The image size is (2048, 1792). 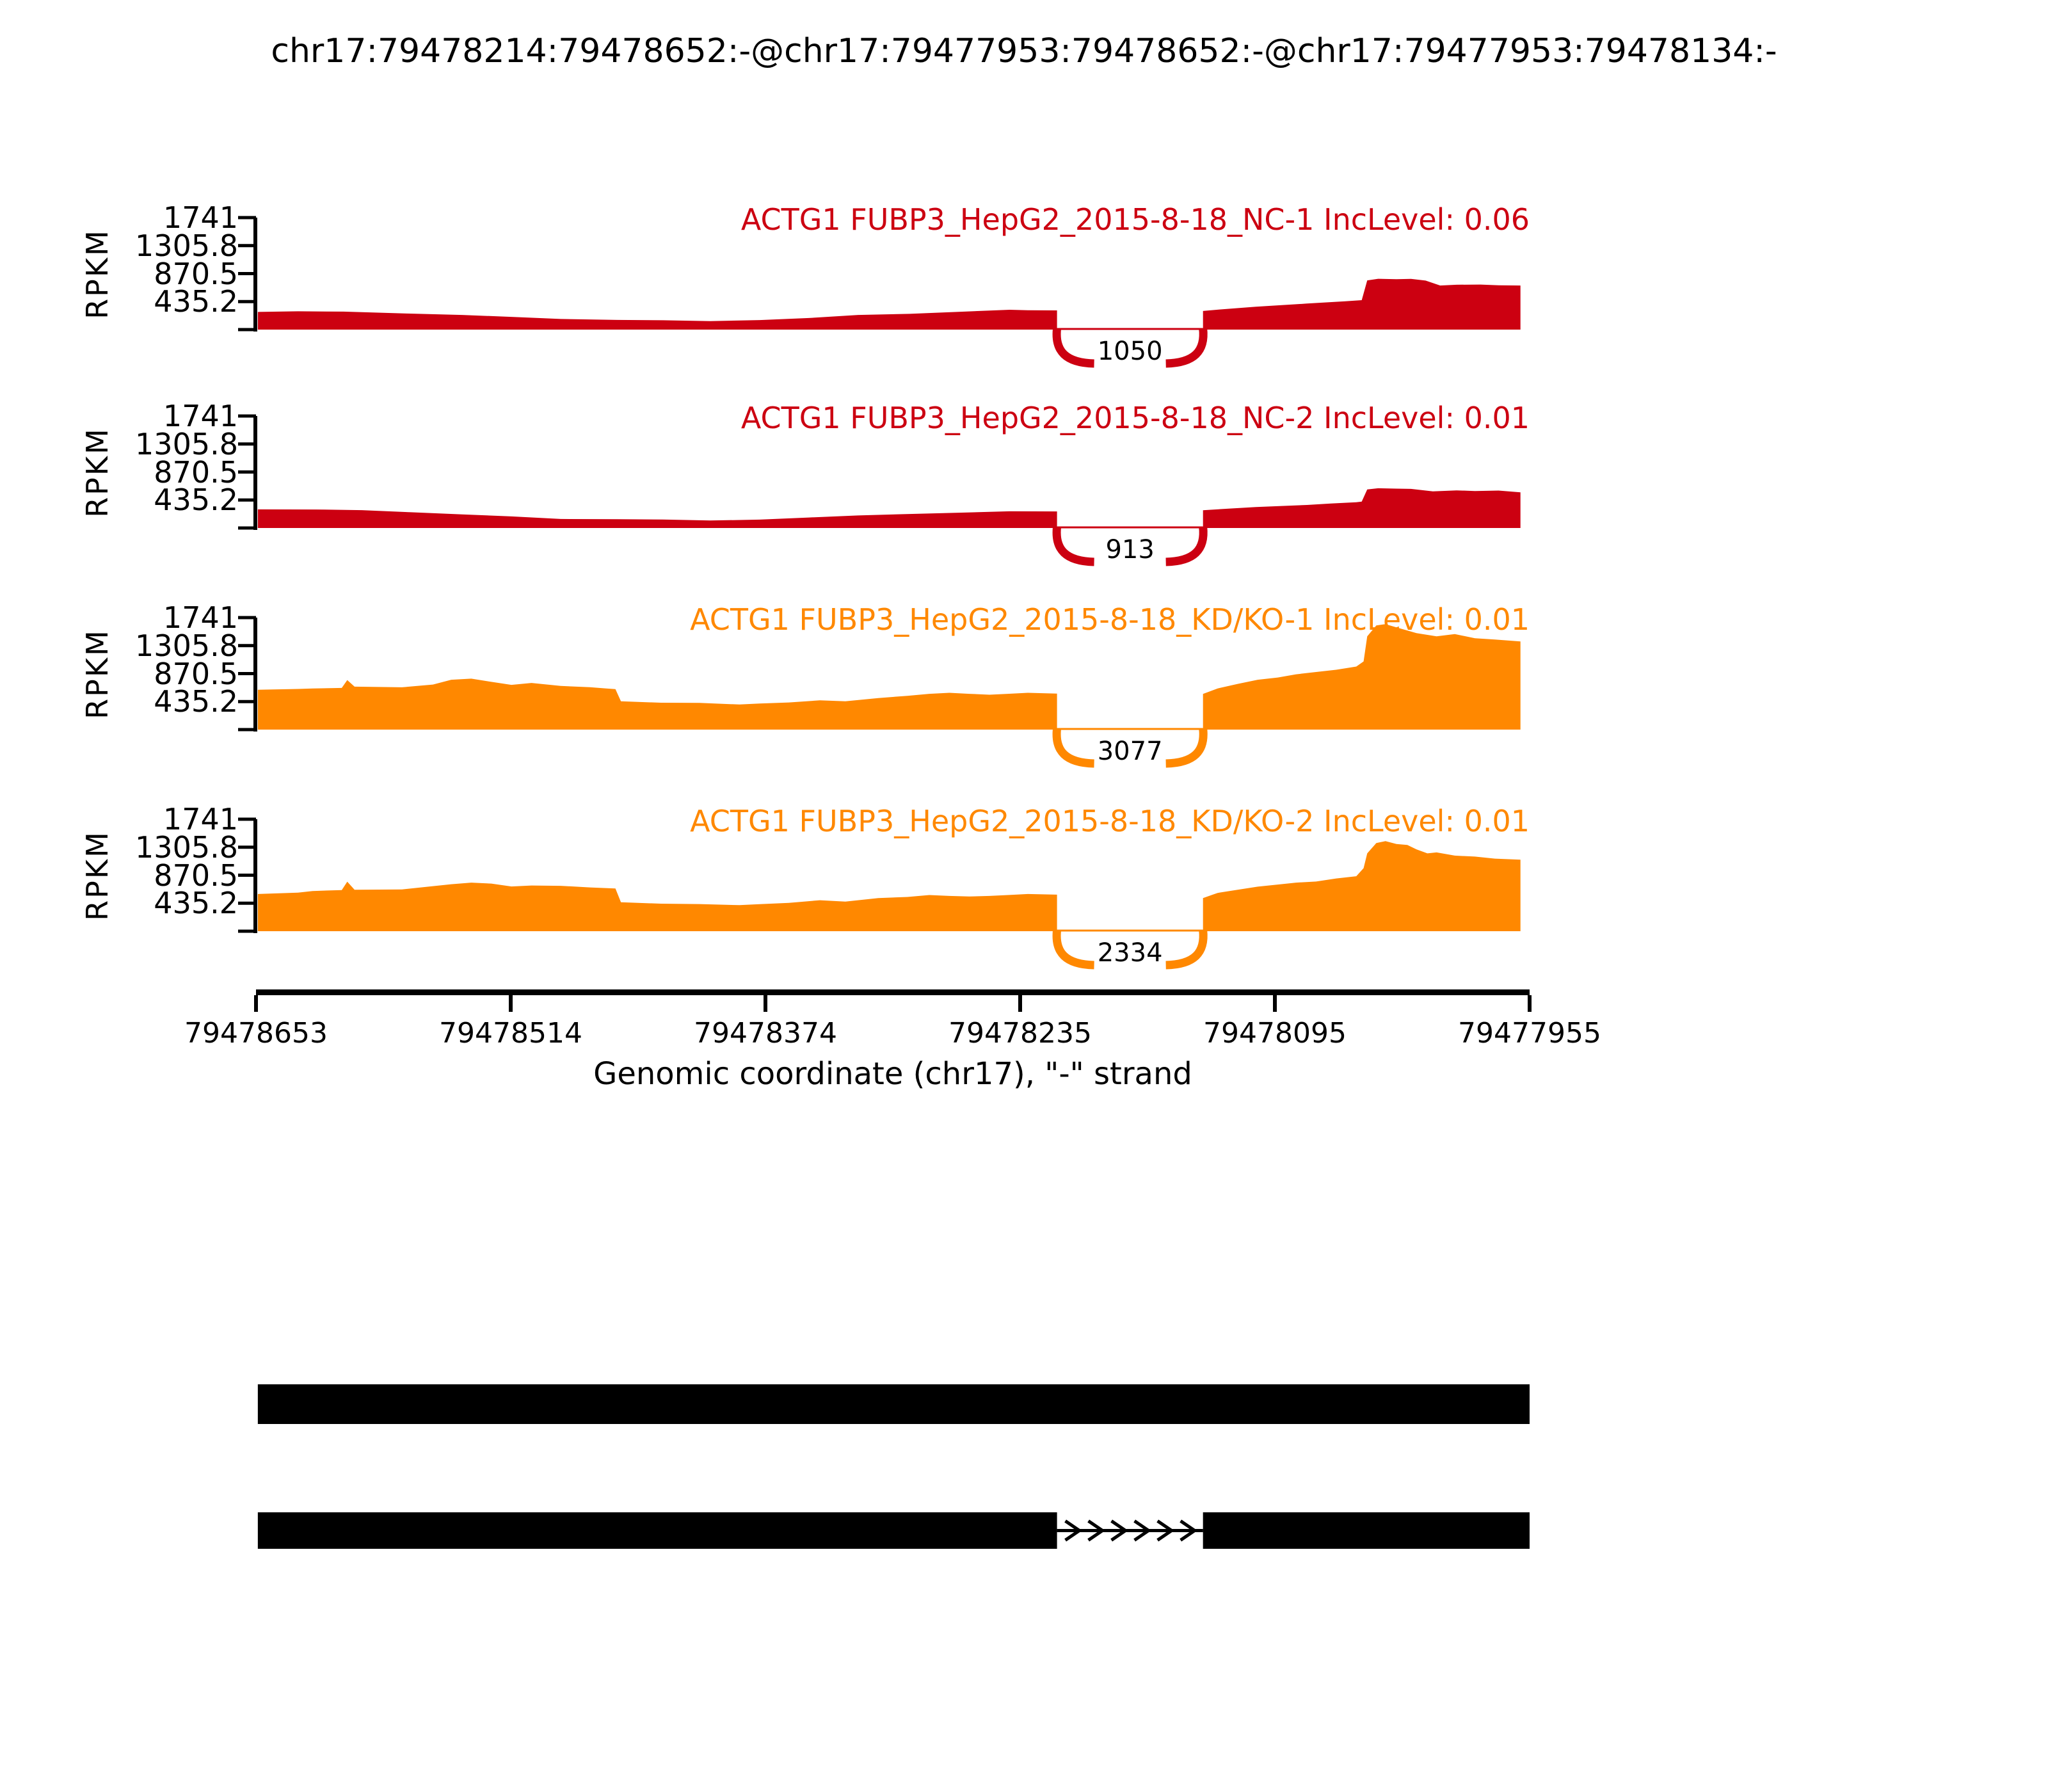 I want to click on x-tick-label: 79478514, so click(x=510, y=1033).